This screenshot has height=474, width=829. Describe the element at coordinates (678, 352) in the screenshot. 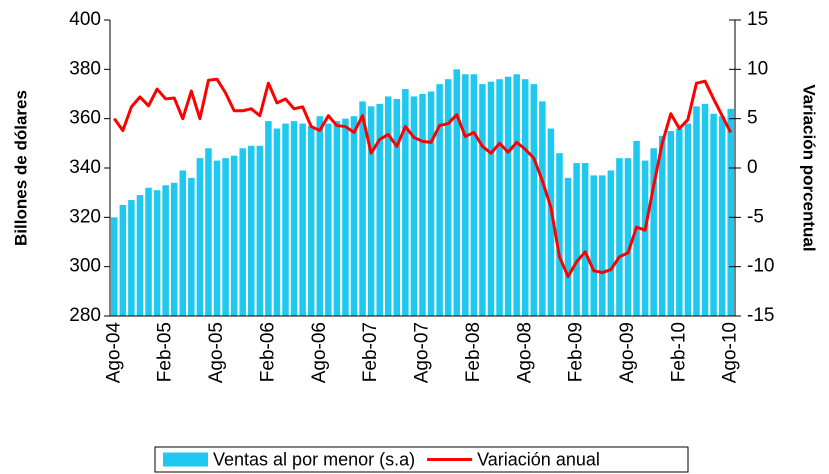

I see `x-tick-label: Feb-10` at that location.